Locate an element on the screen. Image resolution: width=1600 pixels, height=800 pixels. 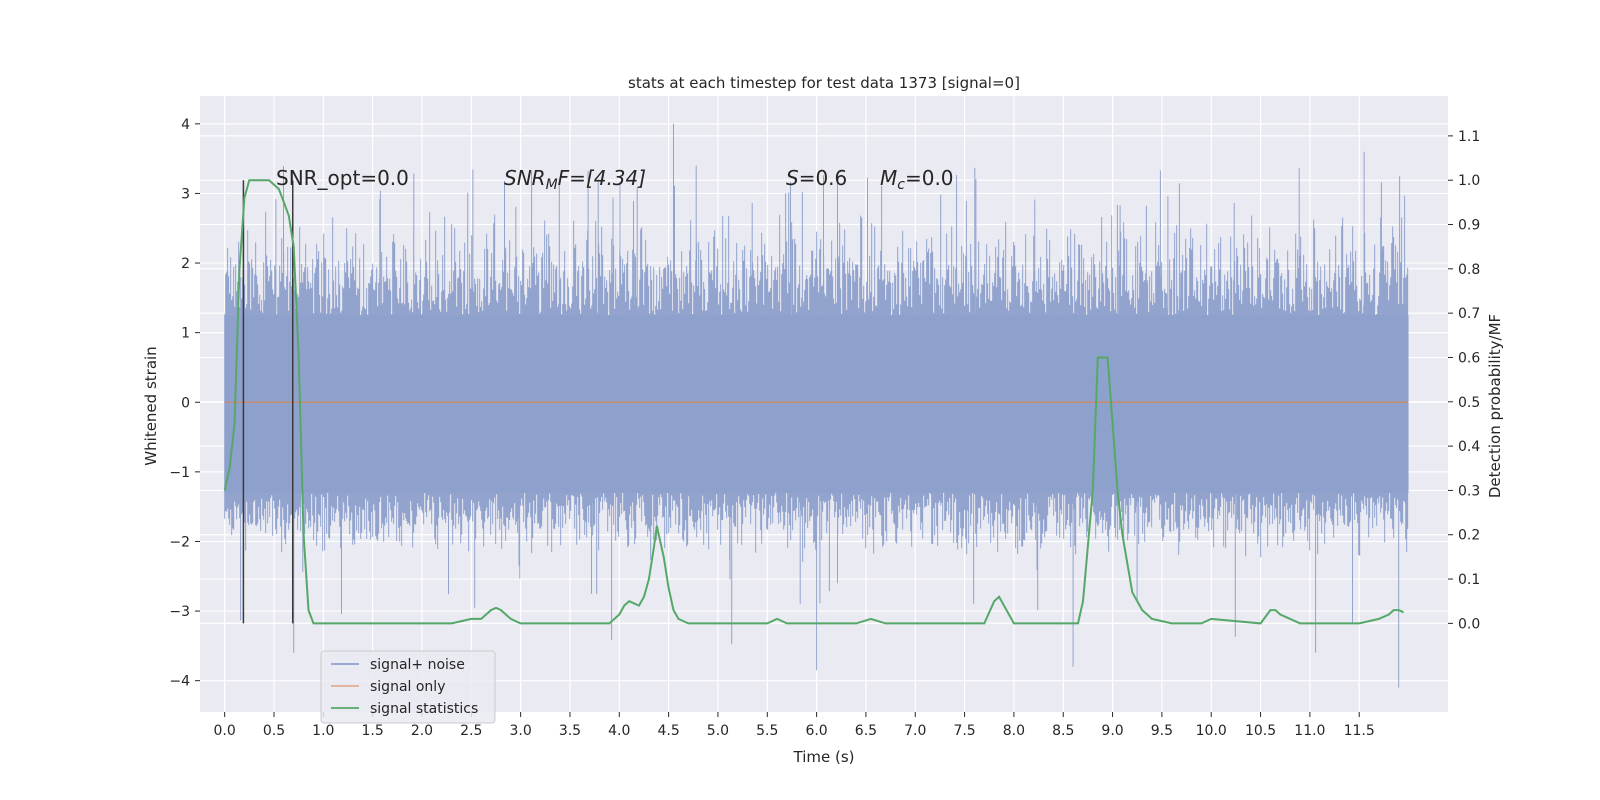
x-tick-label: 4.0 is located at coordinates (619, 731).